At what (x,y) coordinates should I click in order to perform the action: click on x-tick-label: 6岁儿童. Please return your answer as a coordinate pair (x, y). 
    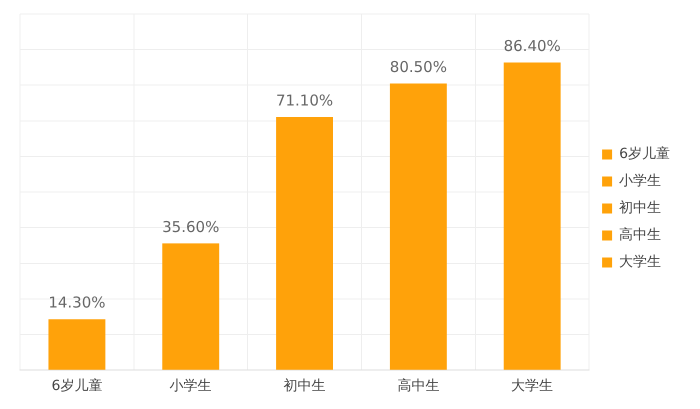
    Looking at the image, I should click on (76, 386).